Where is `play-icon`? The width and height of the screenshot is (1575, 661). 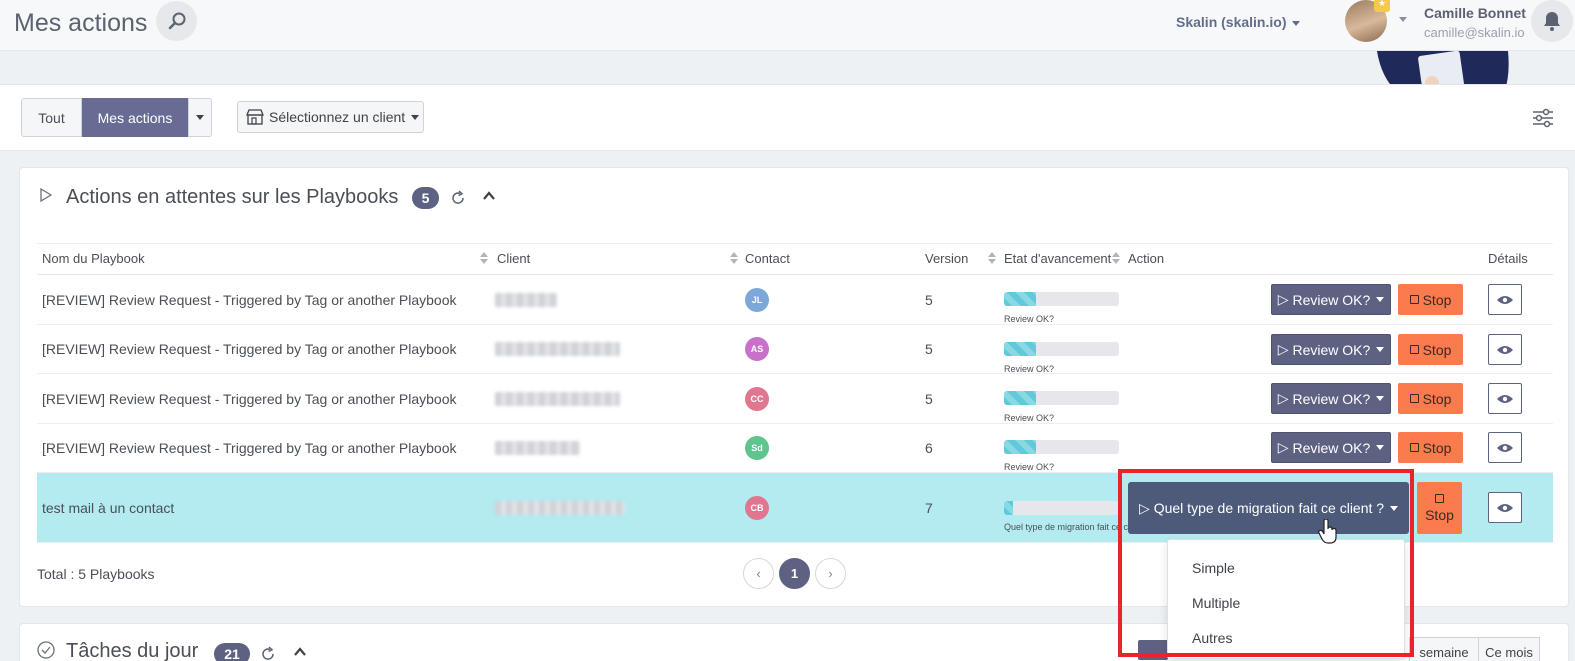 play-icon is located at coordinates (46, 195).